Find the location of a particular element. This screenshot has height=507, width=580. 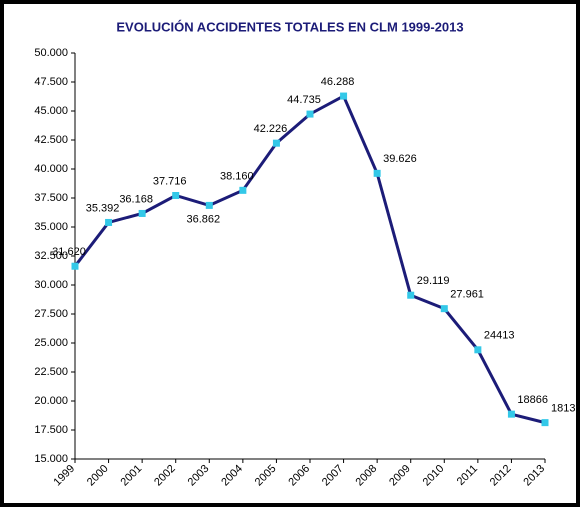

y-tick-label: 17.500 is located at coordinates (51, 430).